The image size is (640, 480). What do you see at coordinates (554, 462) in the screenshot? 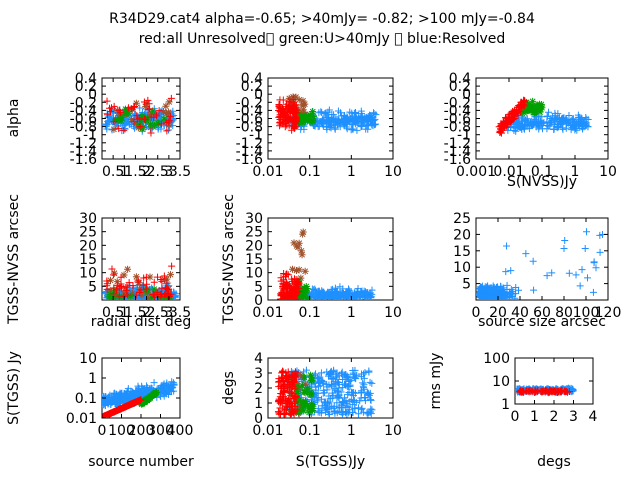
I see `x-axis-label: degs` at bounding box center [554, 462].